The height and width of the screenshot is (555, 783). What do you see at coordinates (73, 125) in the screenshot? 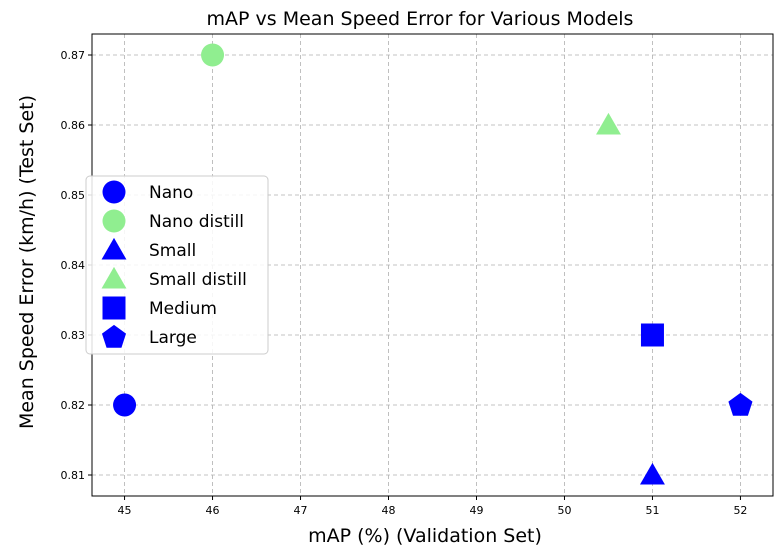
I see `y-tick-label: 0.86` at bounding box center [73, 125].